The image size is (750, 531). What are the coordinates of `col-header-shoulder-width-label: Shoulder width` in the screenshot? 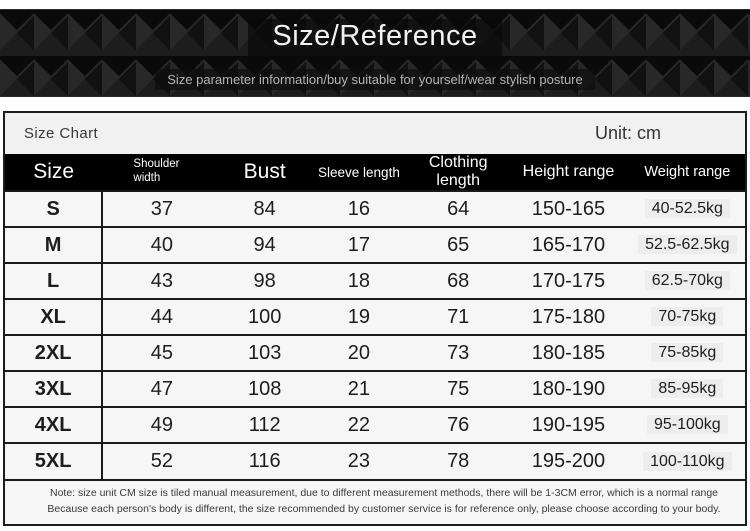 It's located at (156, 171).